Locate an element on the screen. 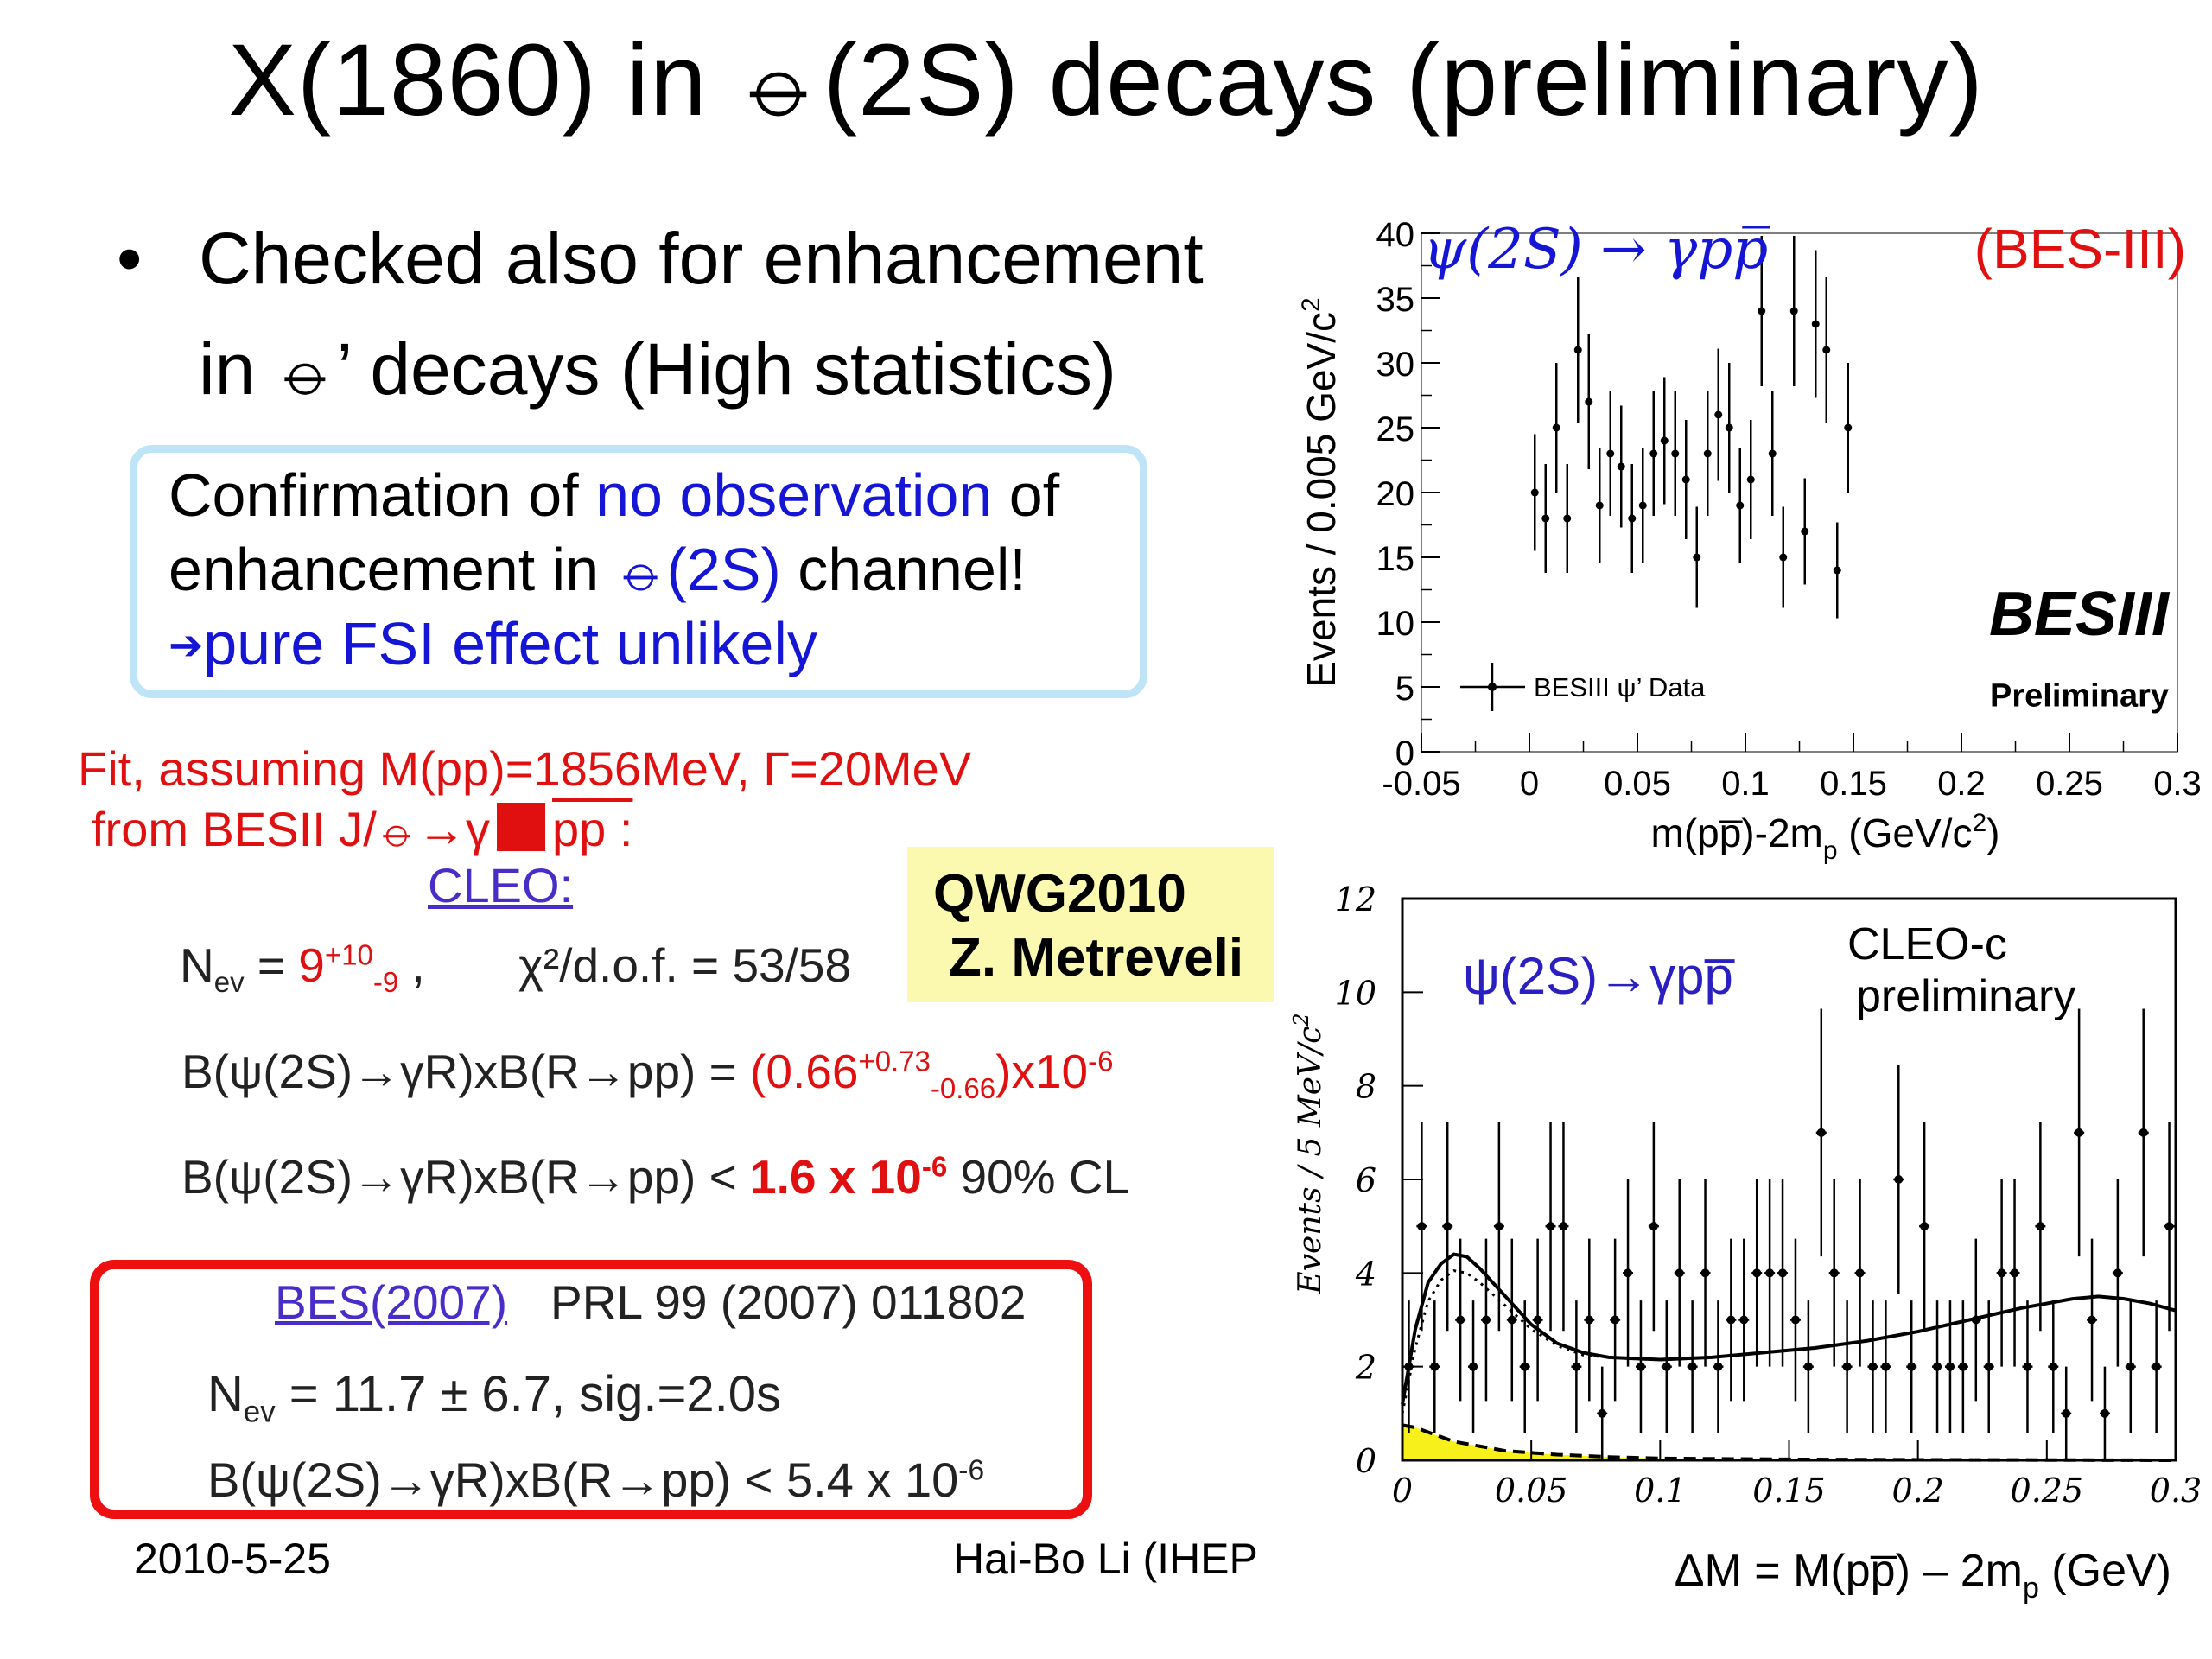 The width and height of the screenshot is (2212, 1659). y-axis-label-text: Events / 0.005 GeV/c is located at coordinates (1321, 500).